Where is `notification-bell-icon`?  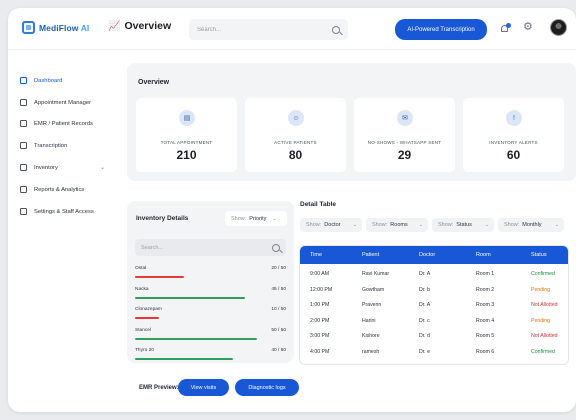 notification-bell-icon is located at coordinates (505, 28).